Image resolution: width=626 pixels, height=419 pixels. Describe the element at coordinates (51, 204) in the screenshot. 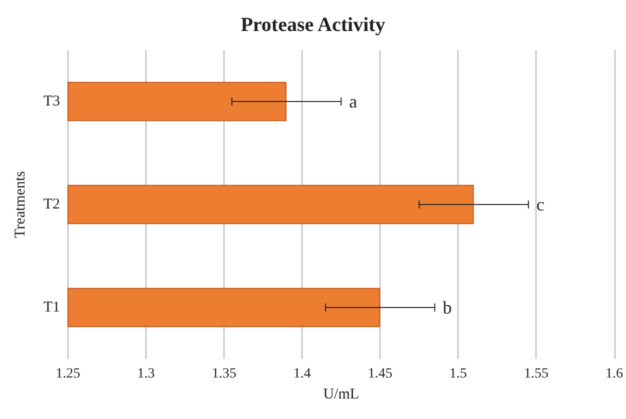

I see `y-tick-label: T2` at that location.